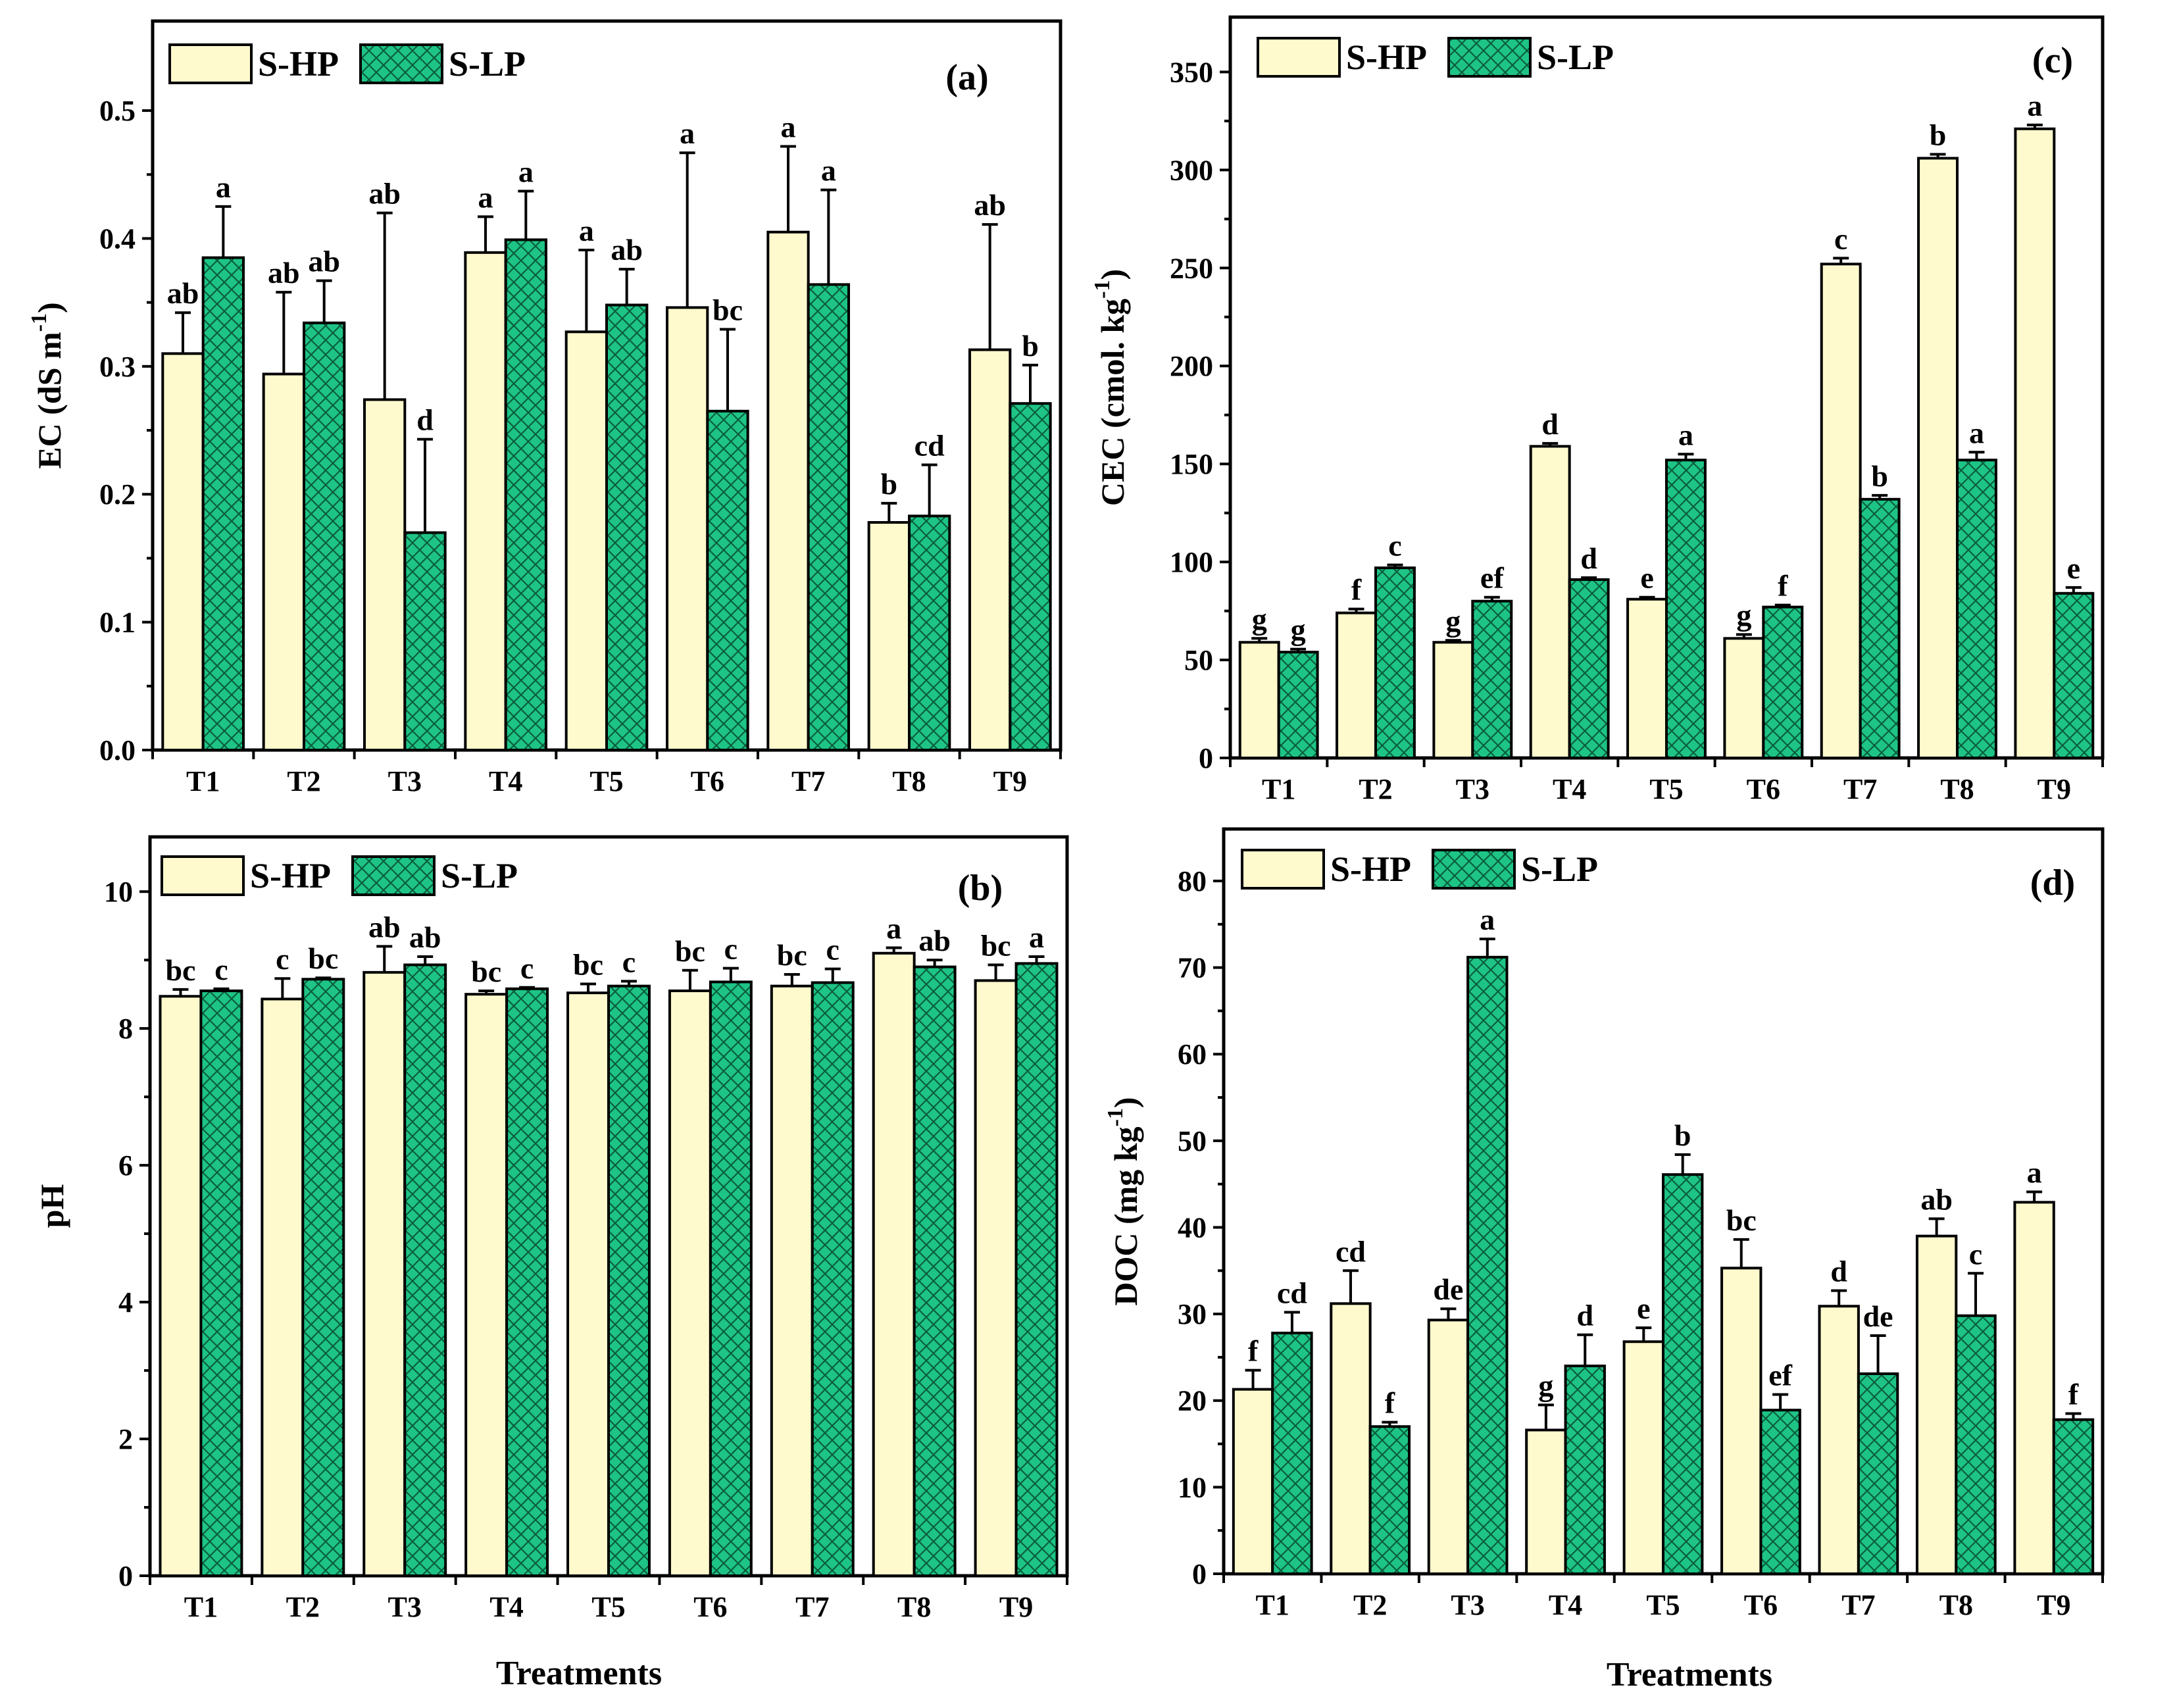 This screenshot has width=2175, height=1708. Describe the element at coordinates (1283, 869) in the screenshot. I see `panel-d-legend-swatch-shp` at that location.